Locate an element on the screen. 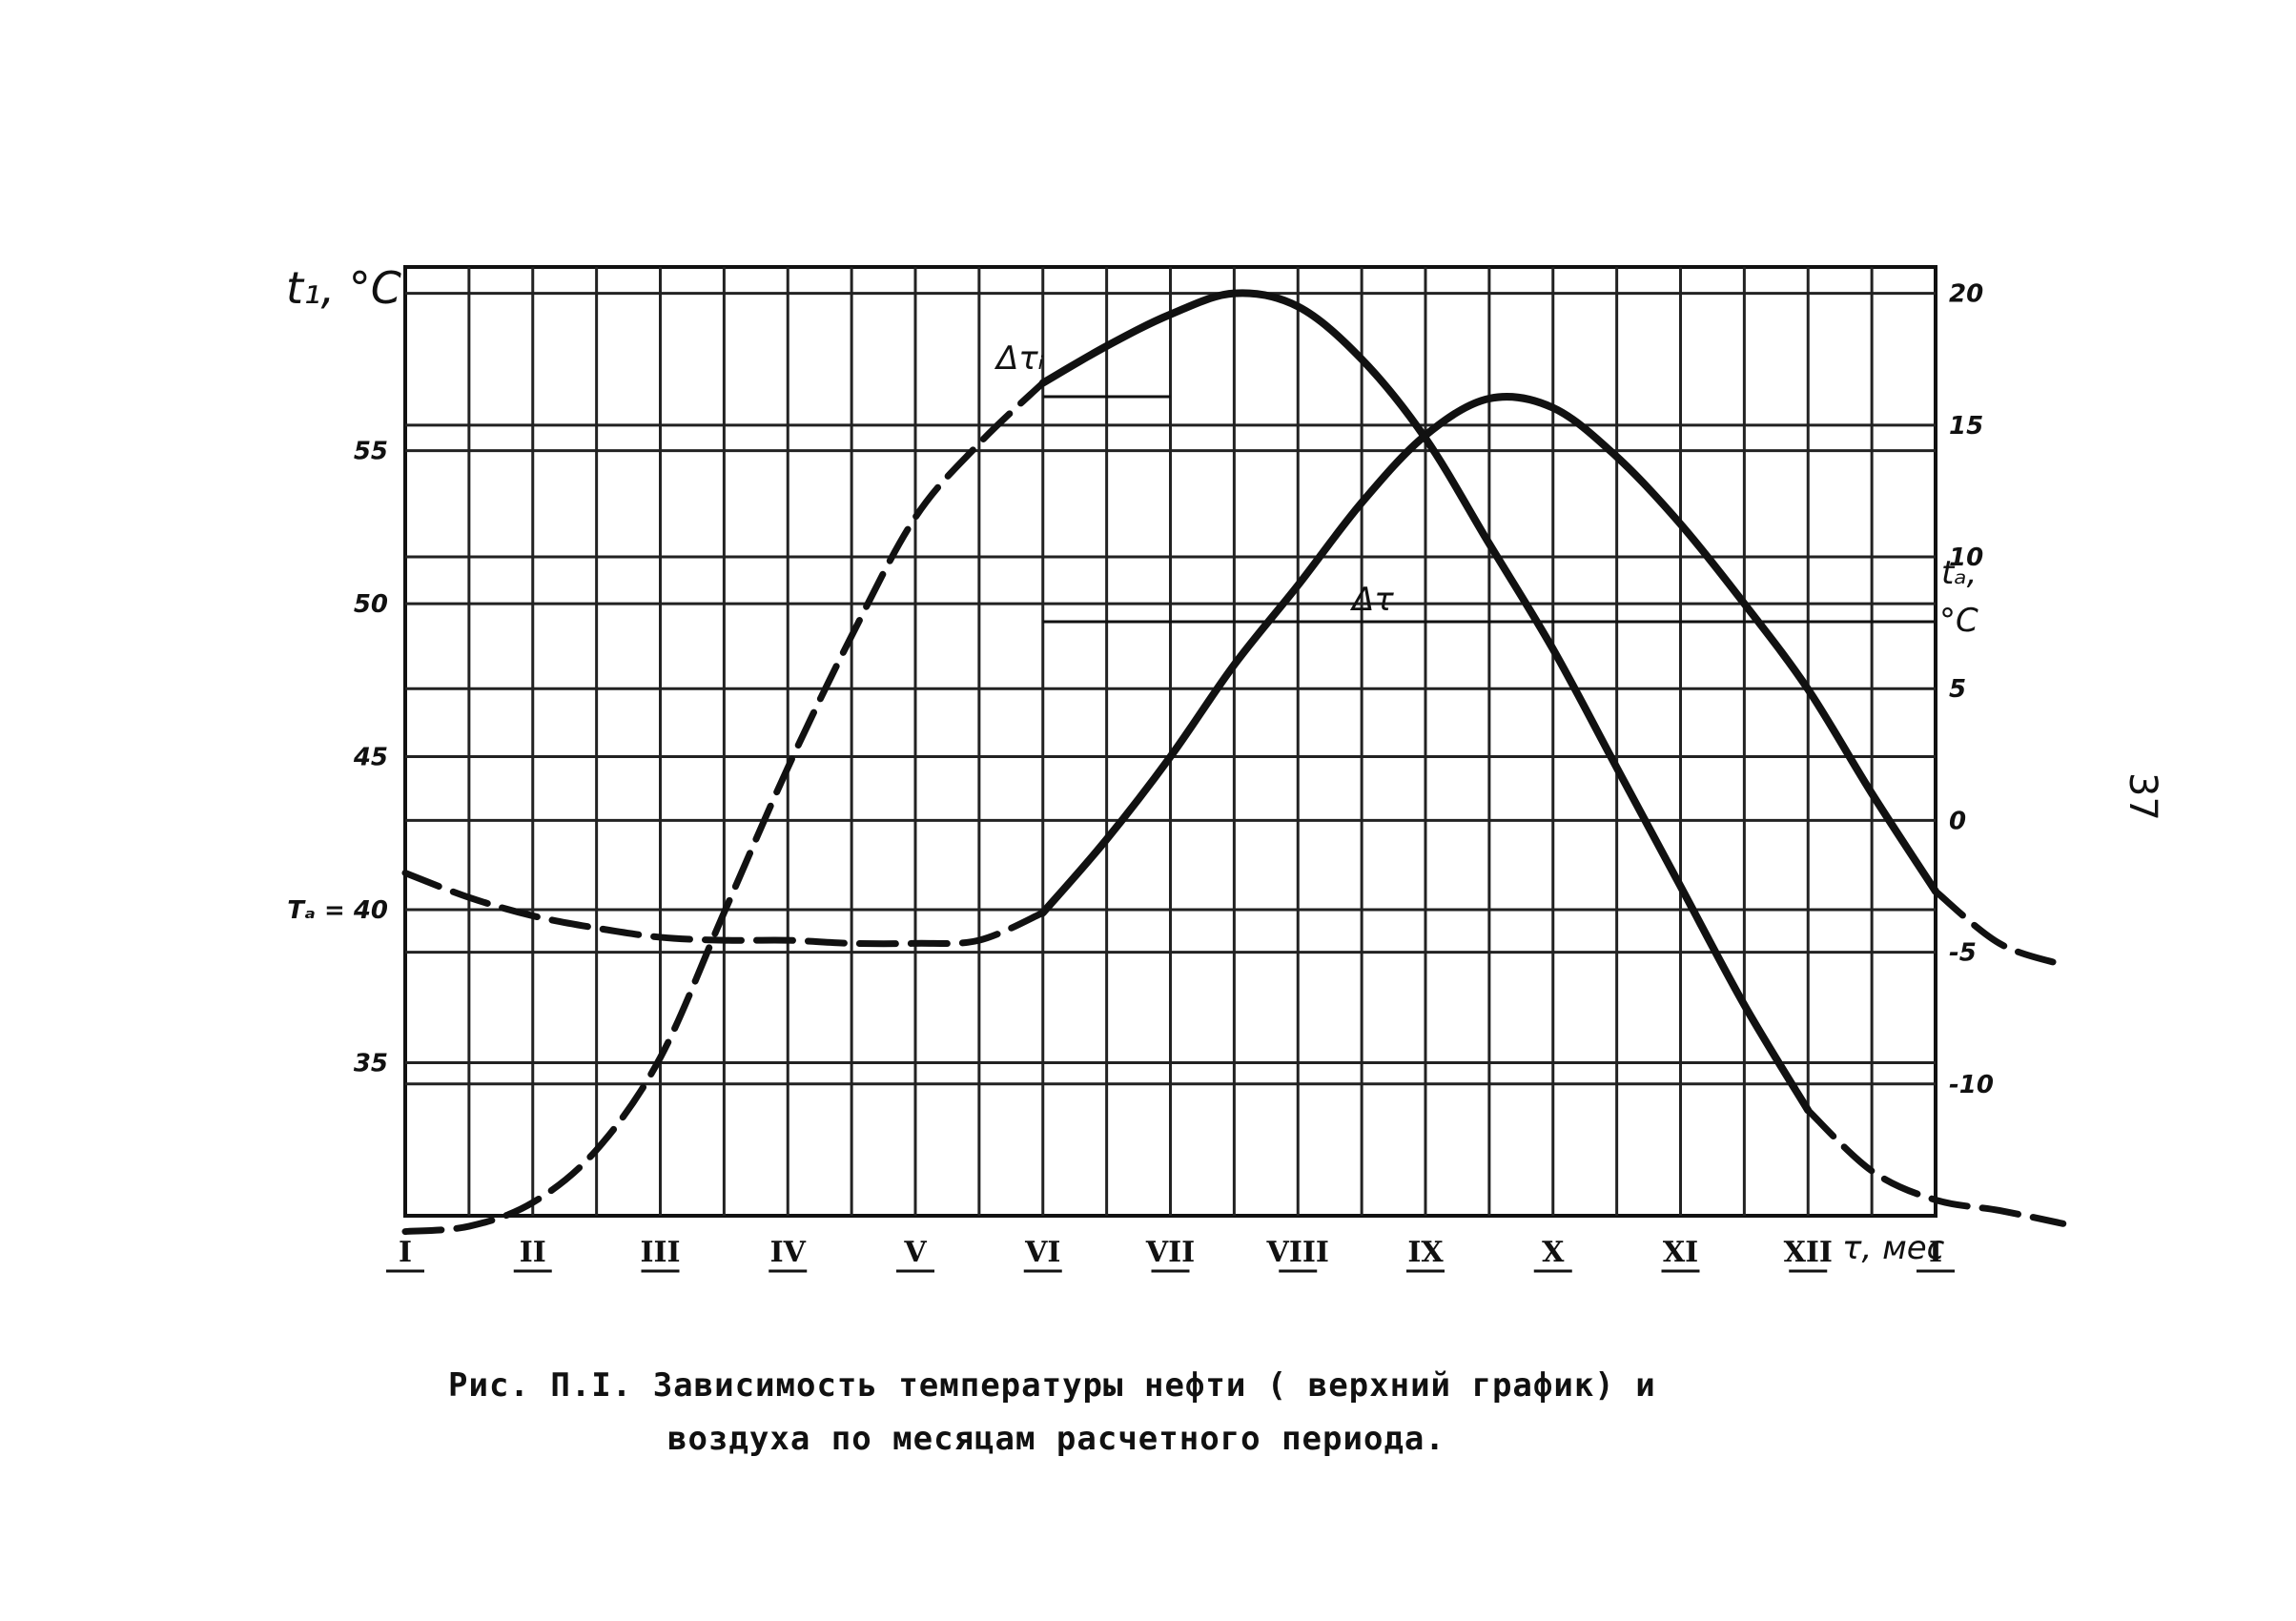  caption-line-2: воздуха по месяцам расчетного периода. is located at coordinates (1056, 1439).